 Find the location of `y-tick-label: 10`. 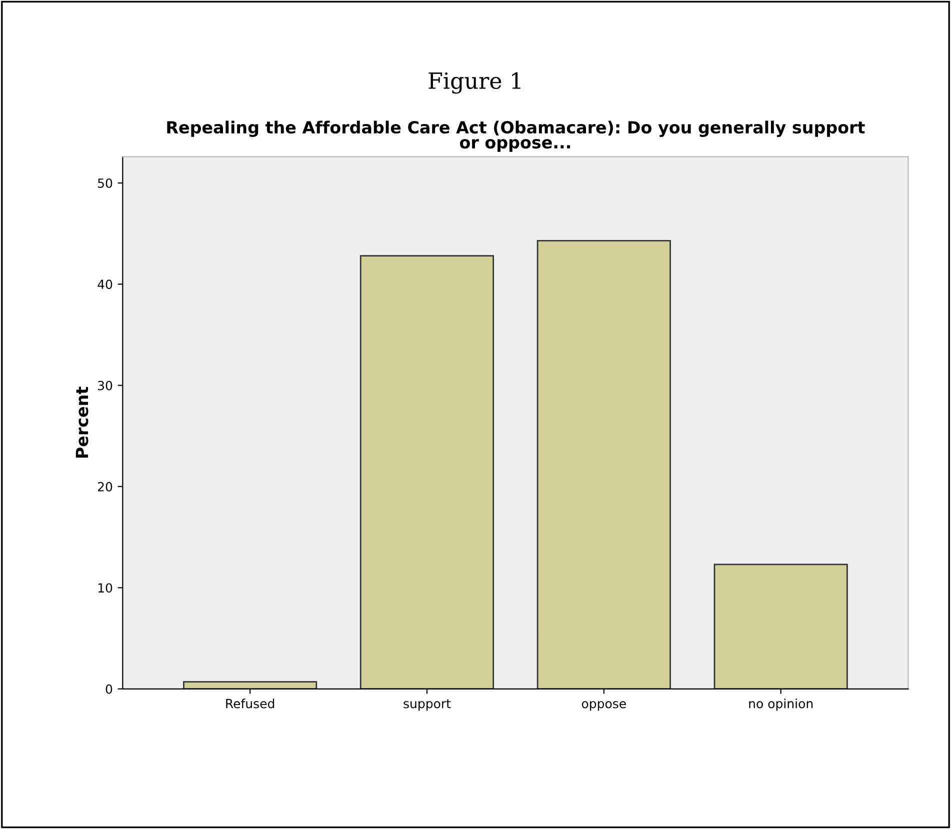

y-tick-label: 10 is located at coordinates (105, 588).